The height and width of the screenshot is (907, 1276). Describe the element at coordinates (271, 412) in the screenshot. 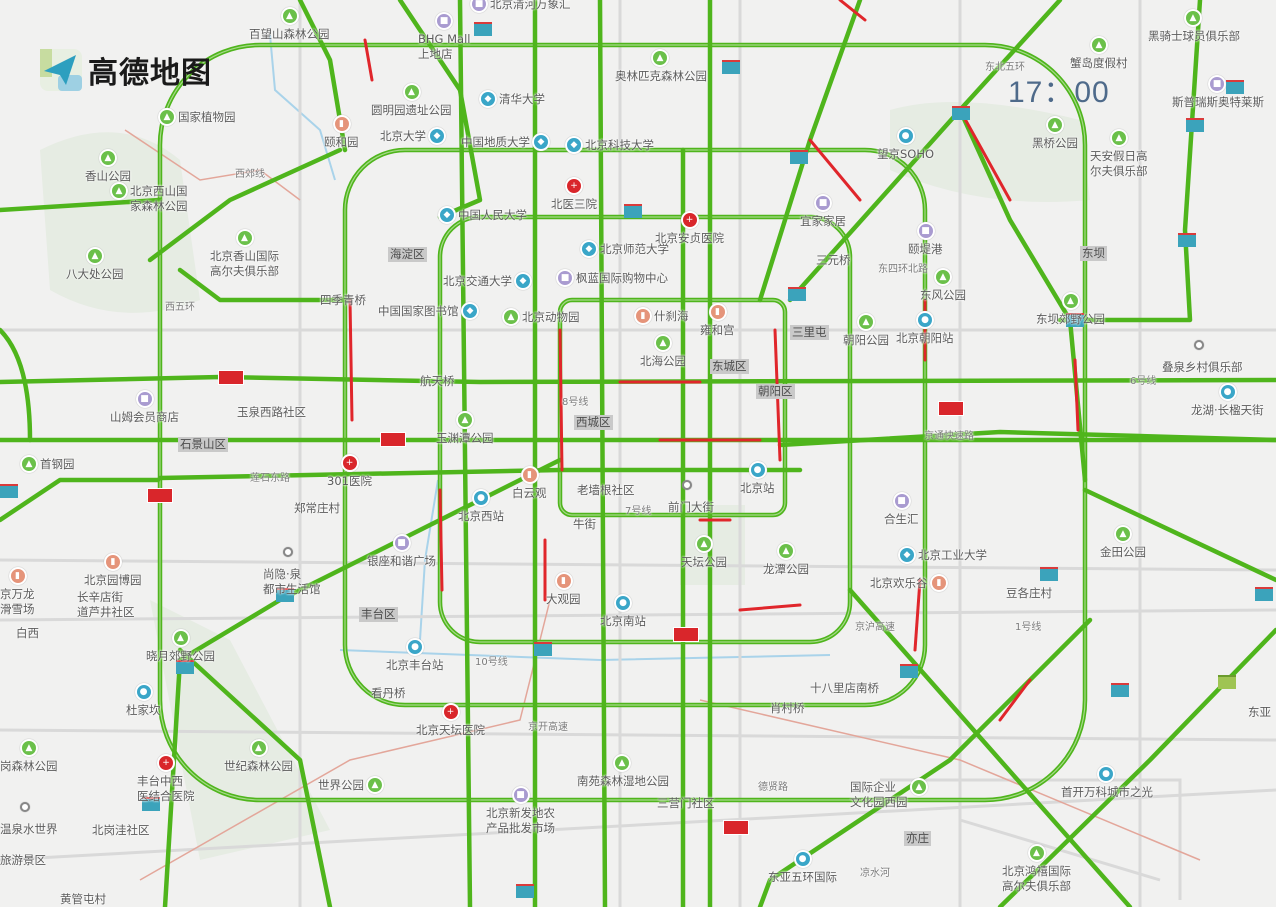

I see `poi-label: 玉泉西路社区` at that location.